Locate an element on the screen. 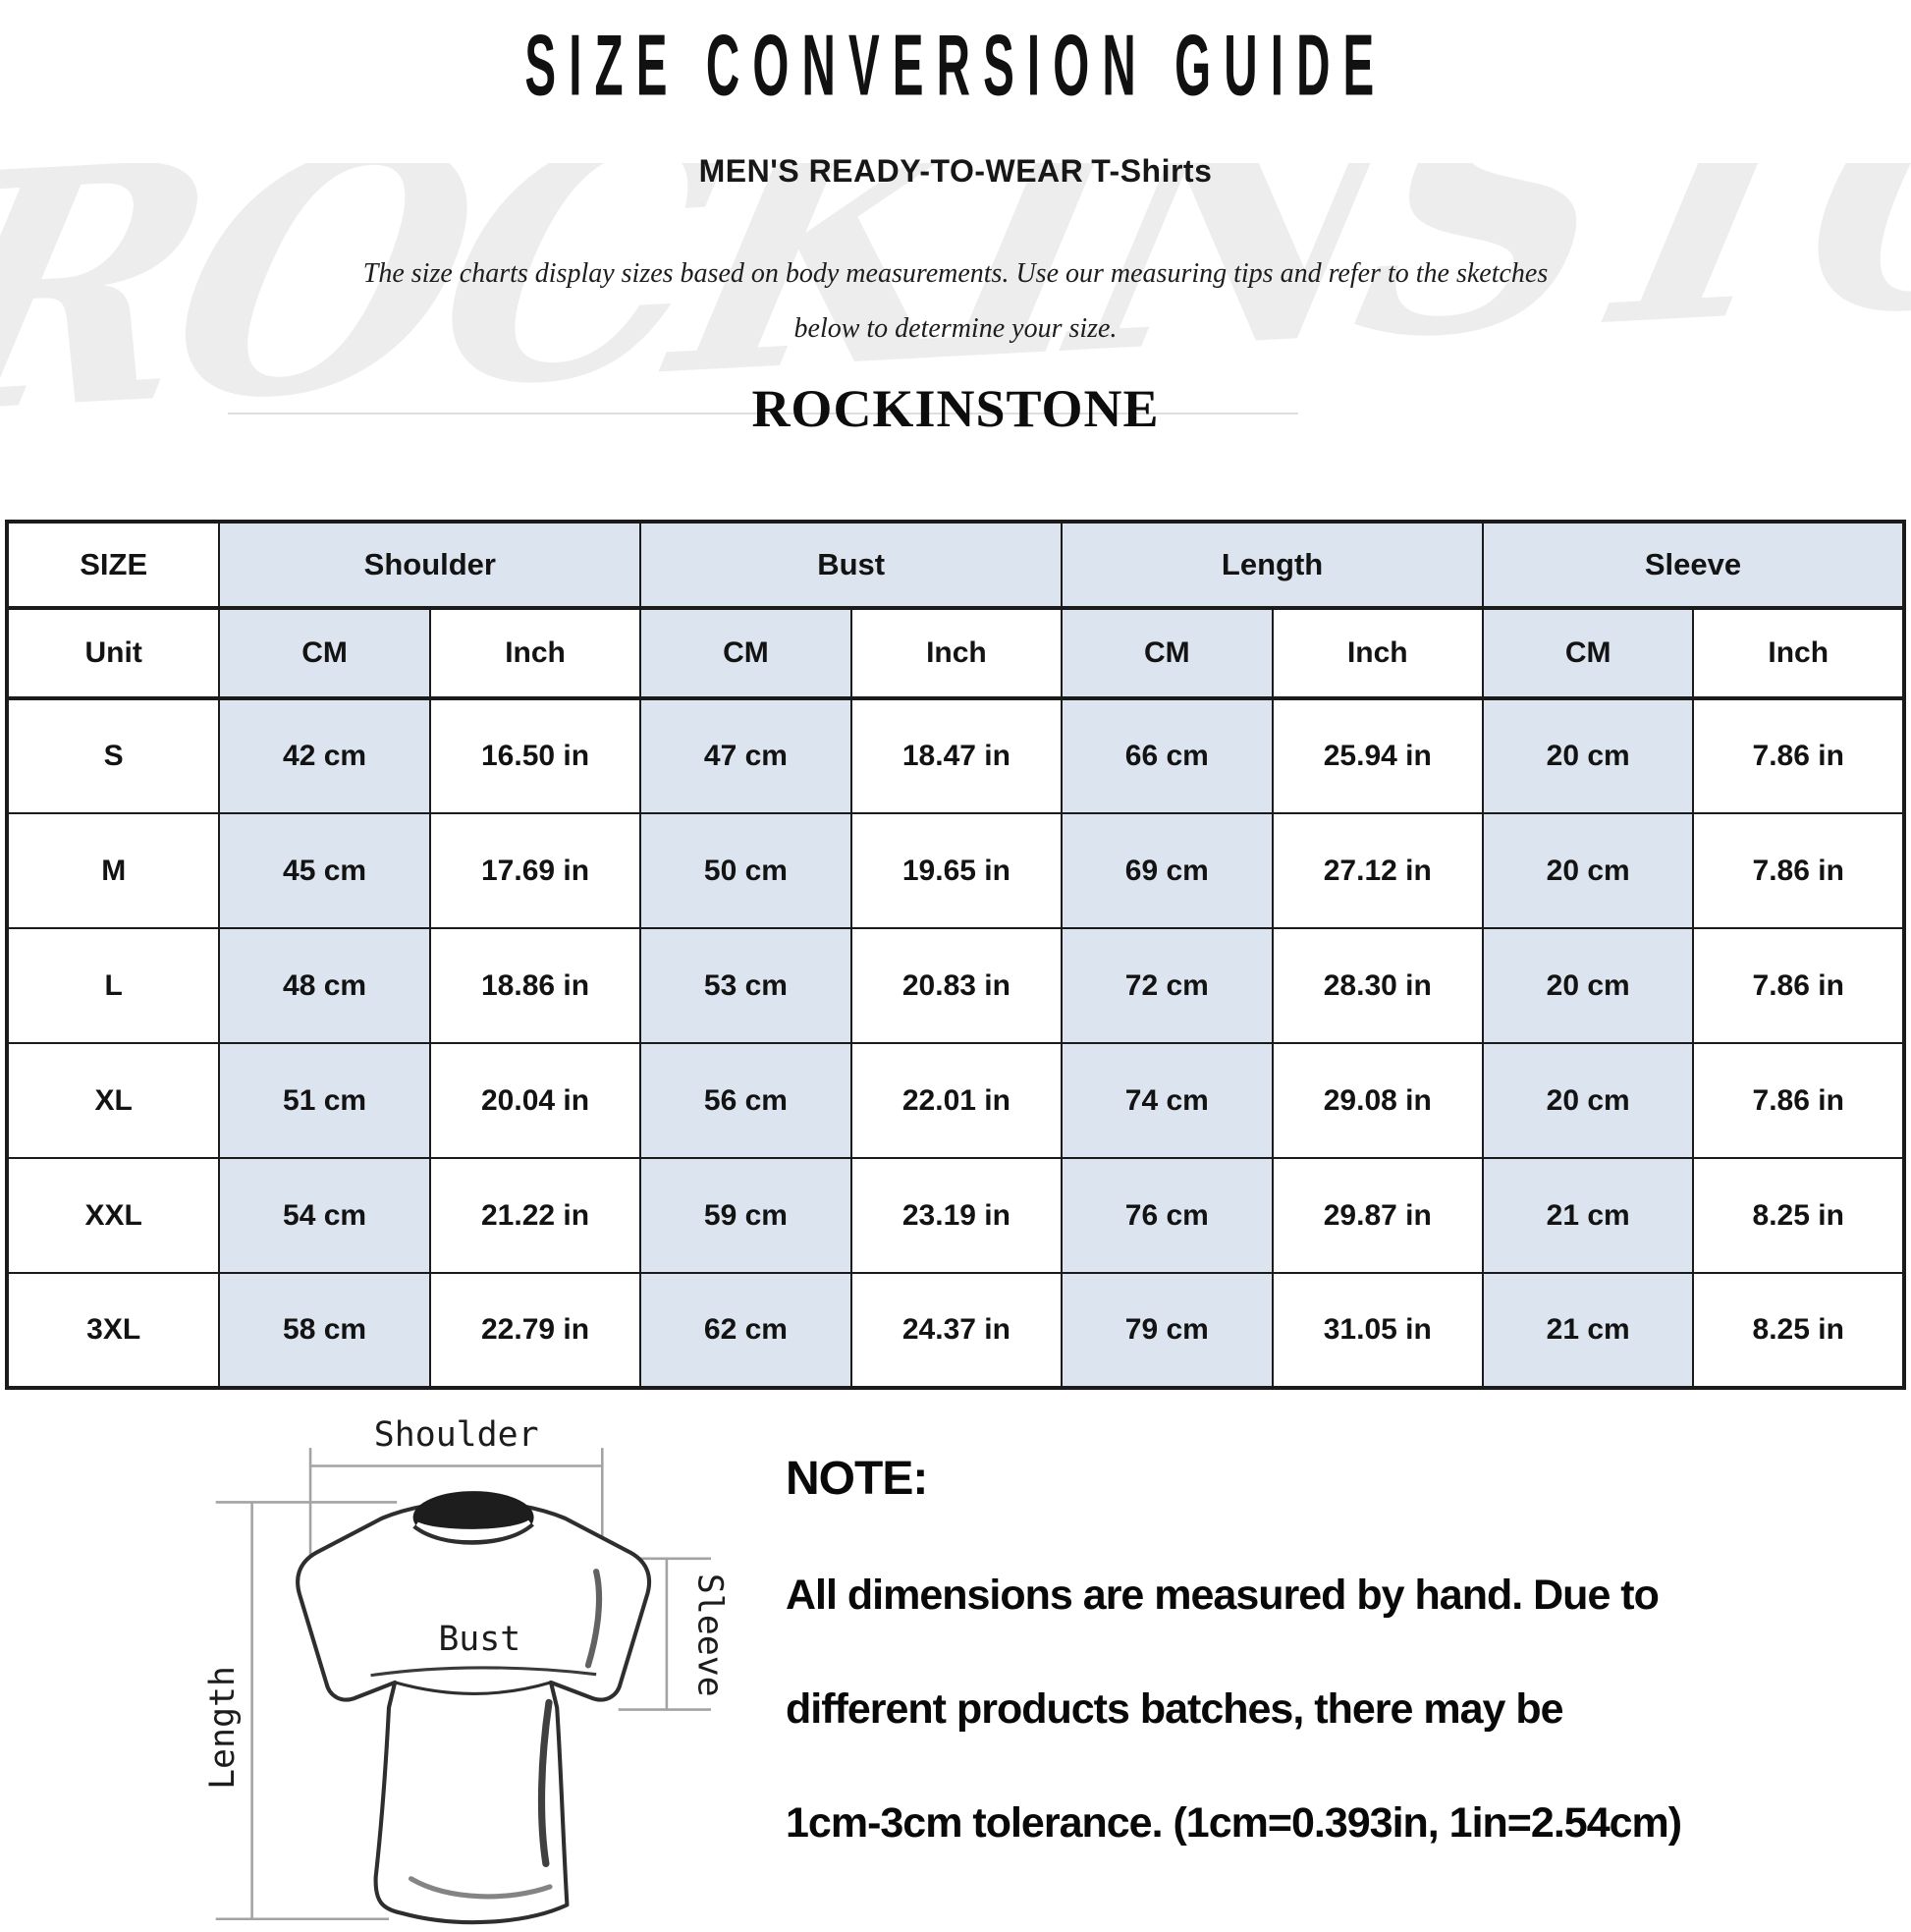 The width and height of the screenshot is (1911, 1932). size-cell: 3XL is located at coordinates (113, 1330).